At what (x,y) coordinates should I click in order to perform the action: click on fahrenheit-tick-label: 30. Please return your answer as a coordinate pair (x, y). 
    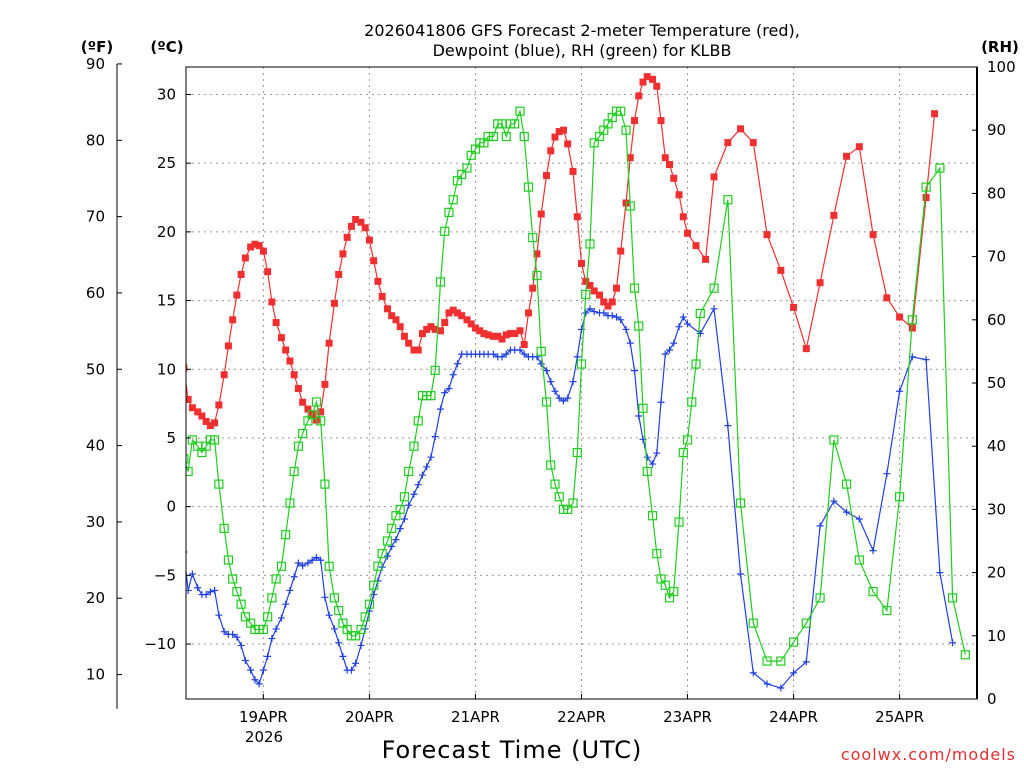
    Looking at the image, I should click on (95, 522).